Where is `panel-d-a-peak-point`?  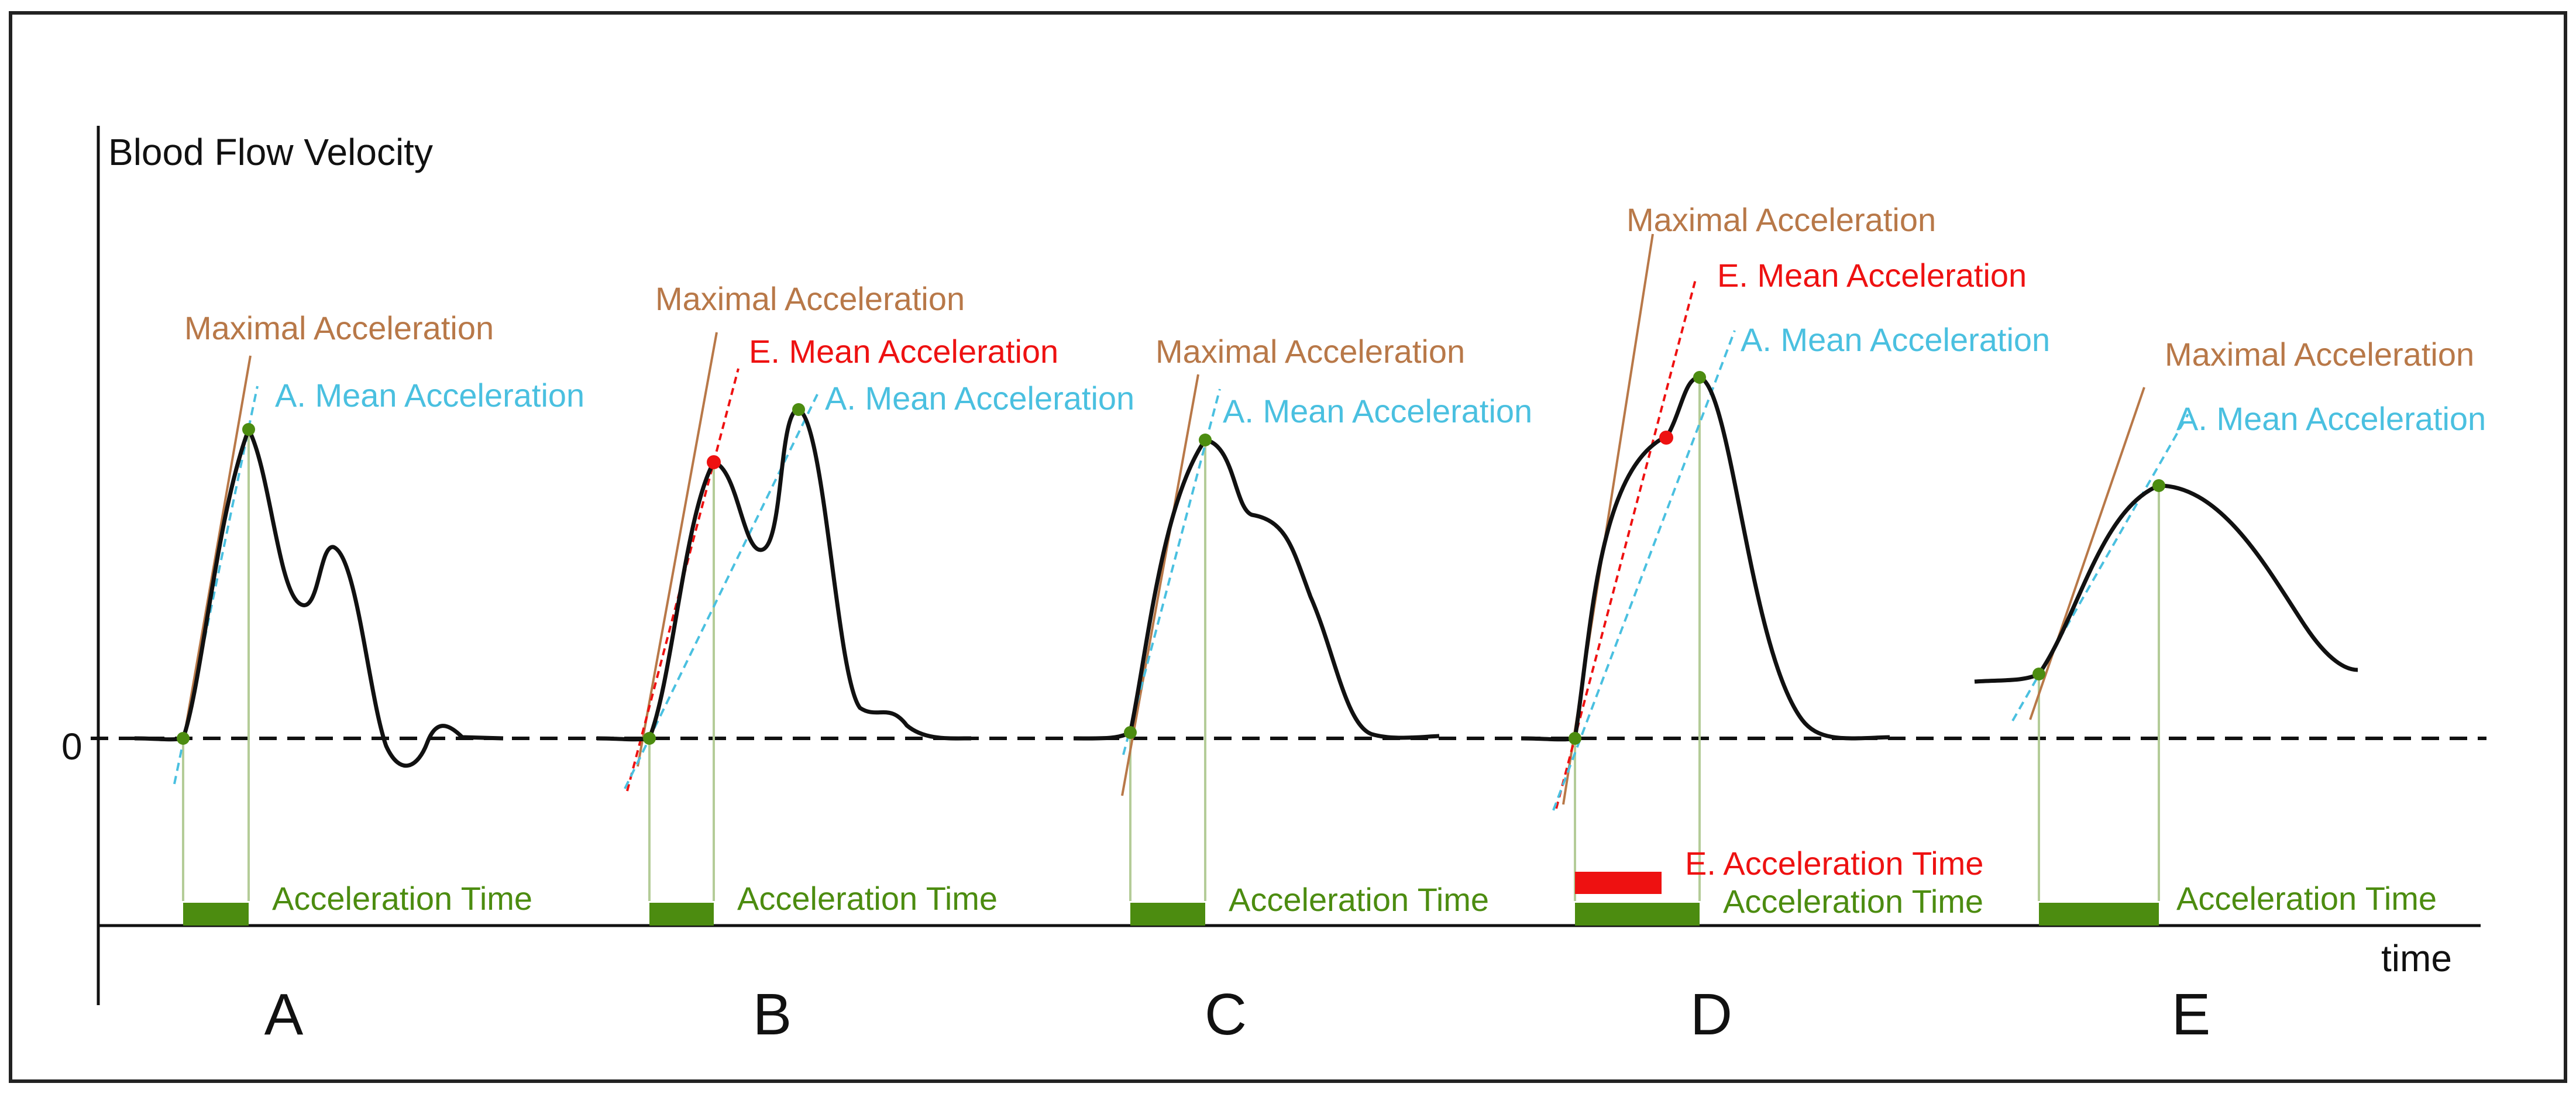 panel-d-a-peak-point is located at coordinates (1699, 377).